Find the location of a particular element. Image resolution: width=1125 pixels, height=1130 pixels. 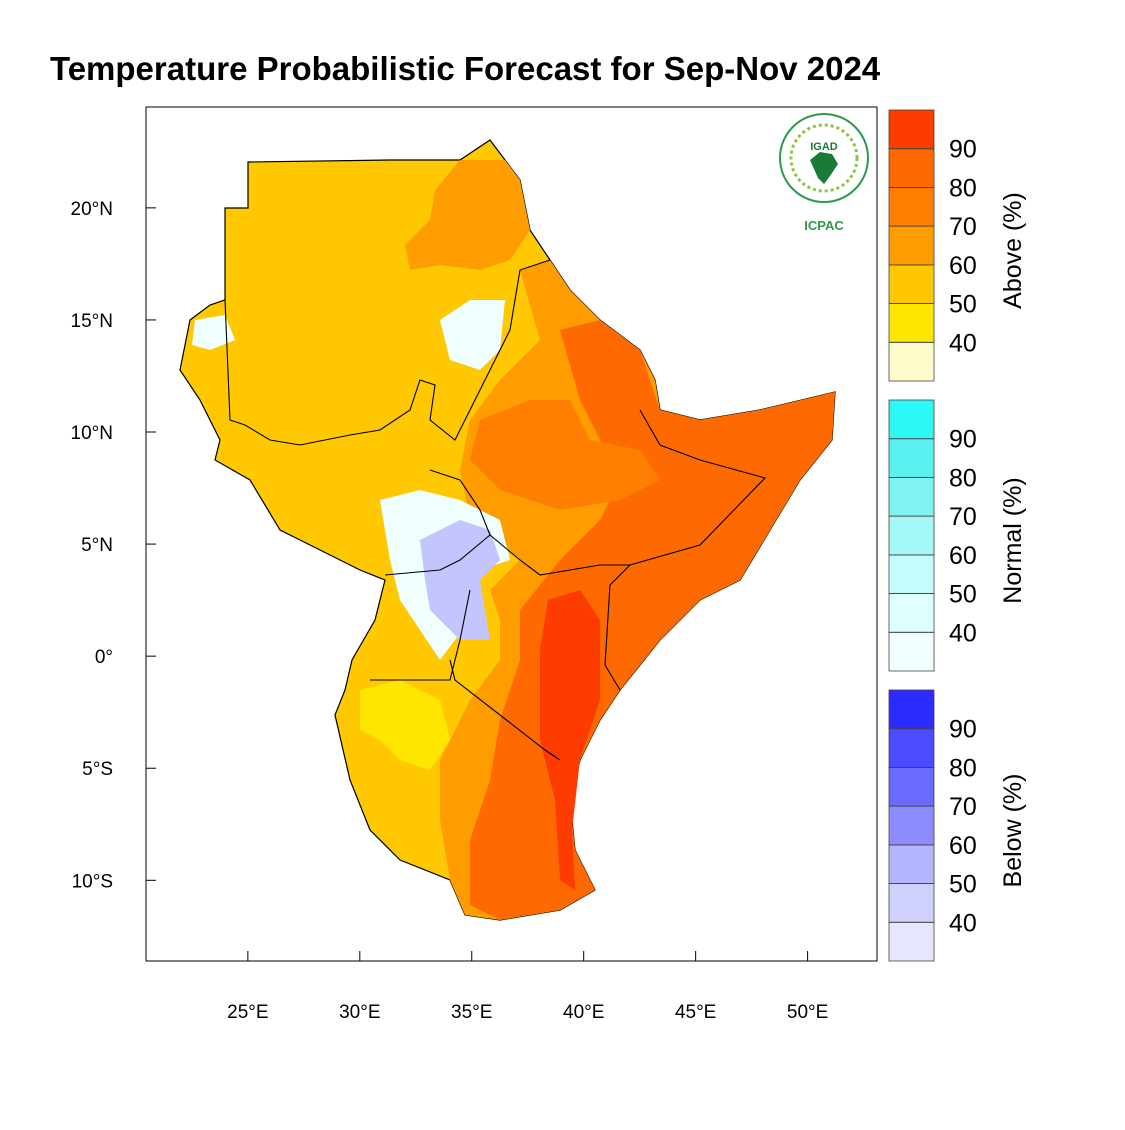

yellow-rwanda is located at coordinates (405, 725).